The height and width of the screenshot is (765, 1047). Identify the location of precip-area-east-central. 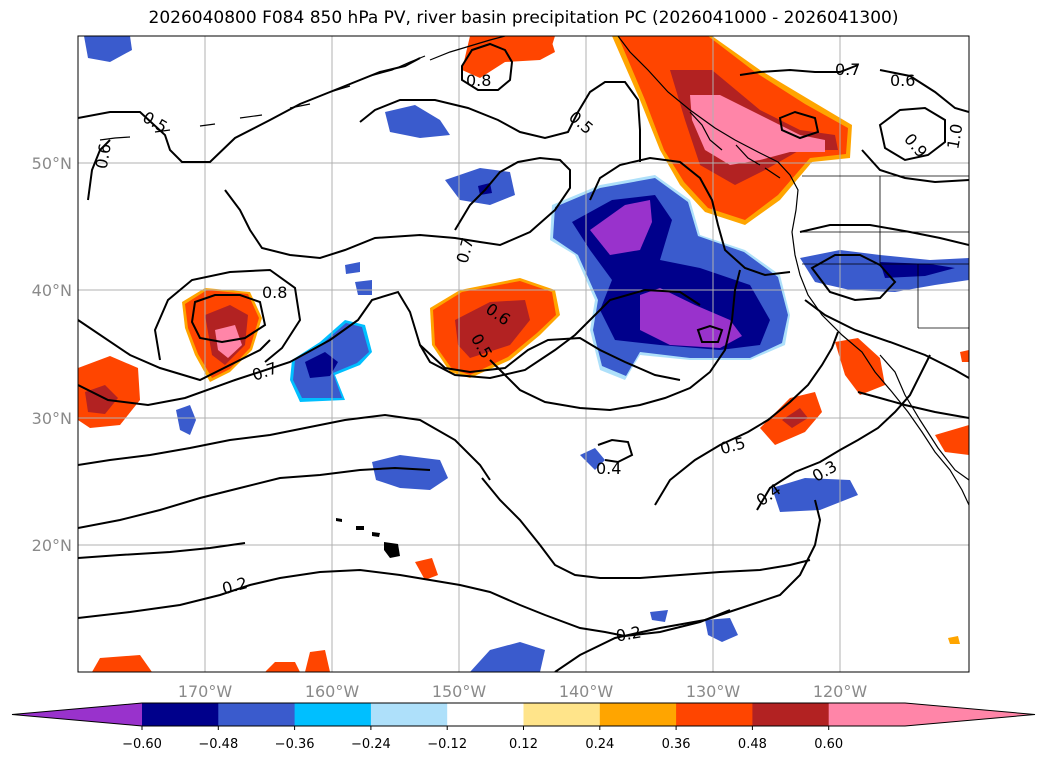
(492, 329).